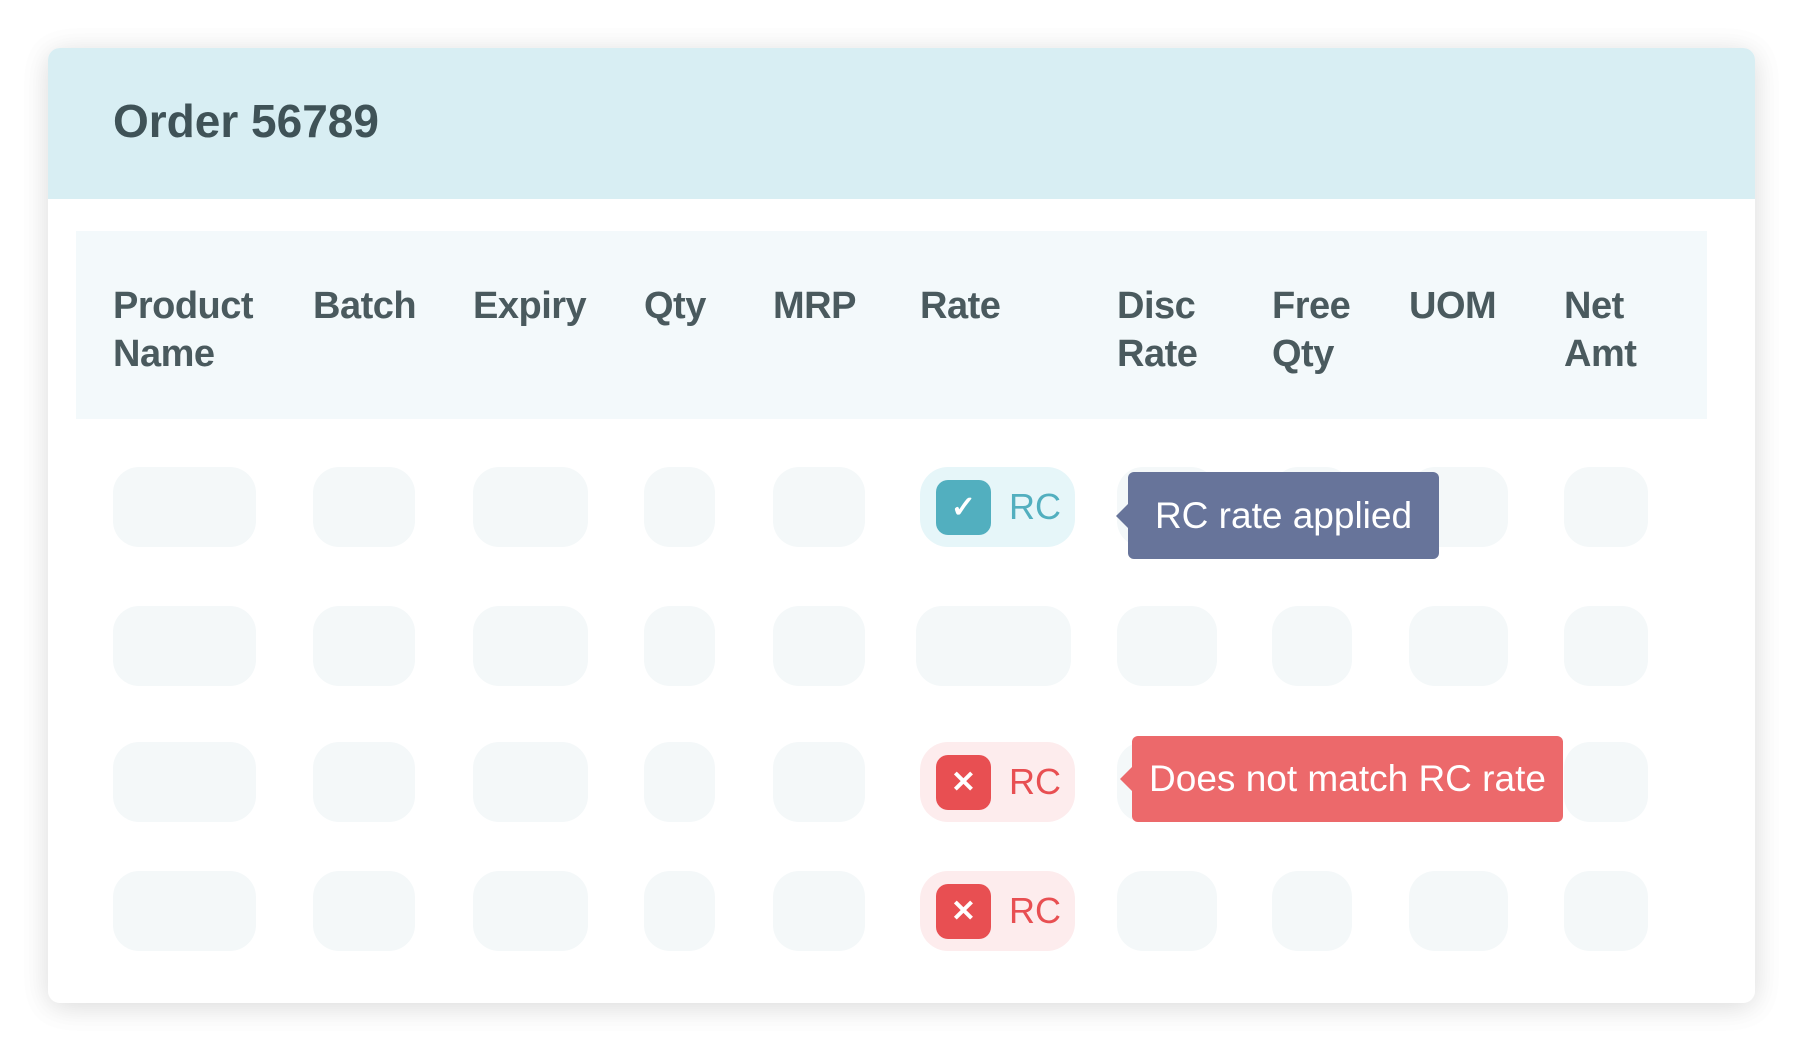 This screenshot has width=1804, height=1052. I want to click on column-header: Qty, so click(675, 306).